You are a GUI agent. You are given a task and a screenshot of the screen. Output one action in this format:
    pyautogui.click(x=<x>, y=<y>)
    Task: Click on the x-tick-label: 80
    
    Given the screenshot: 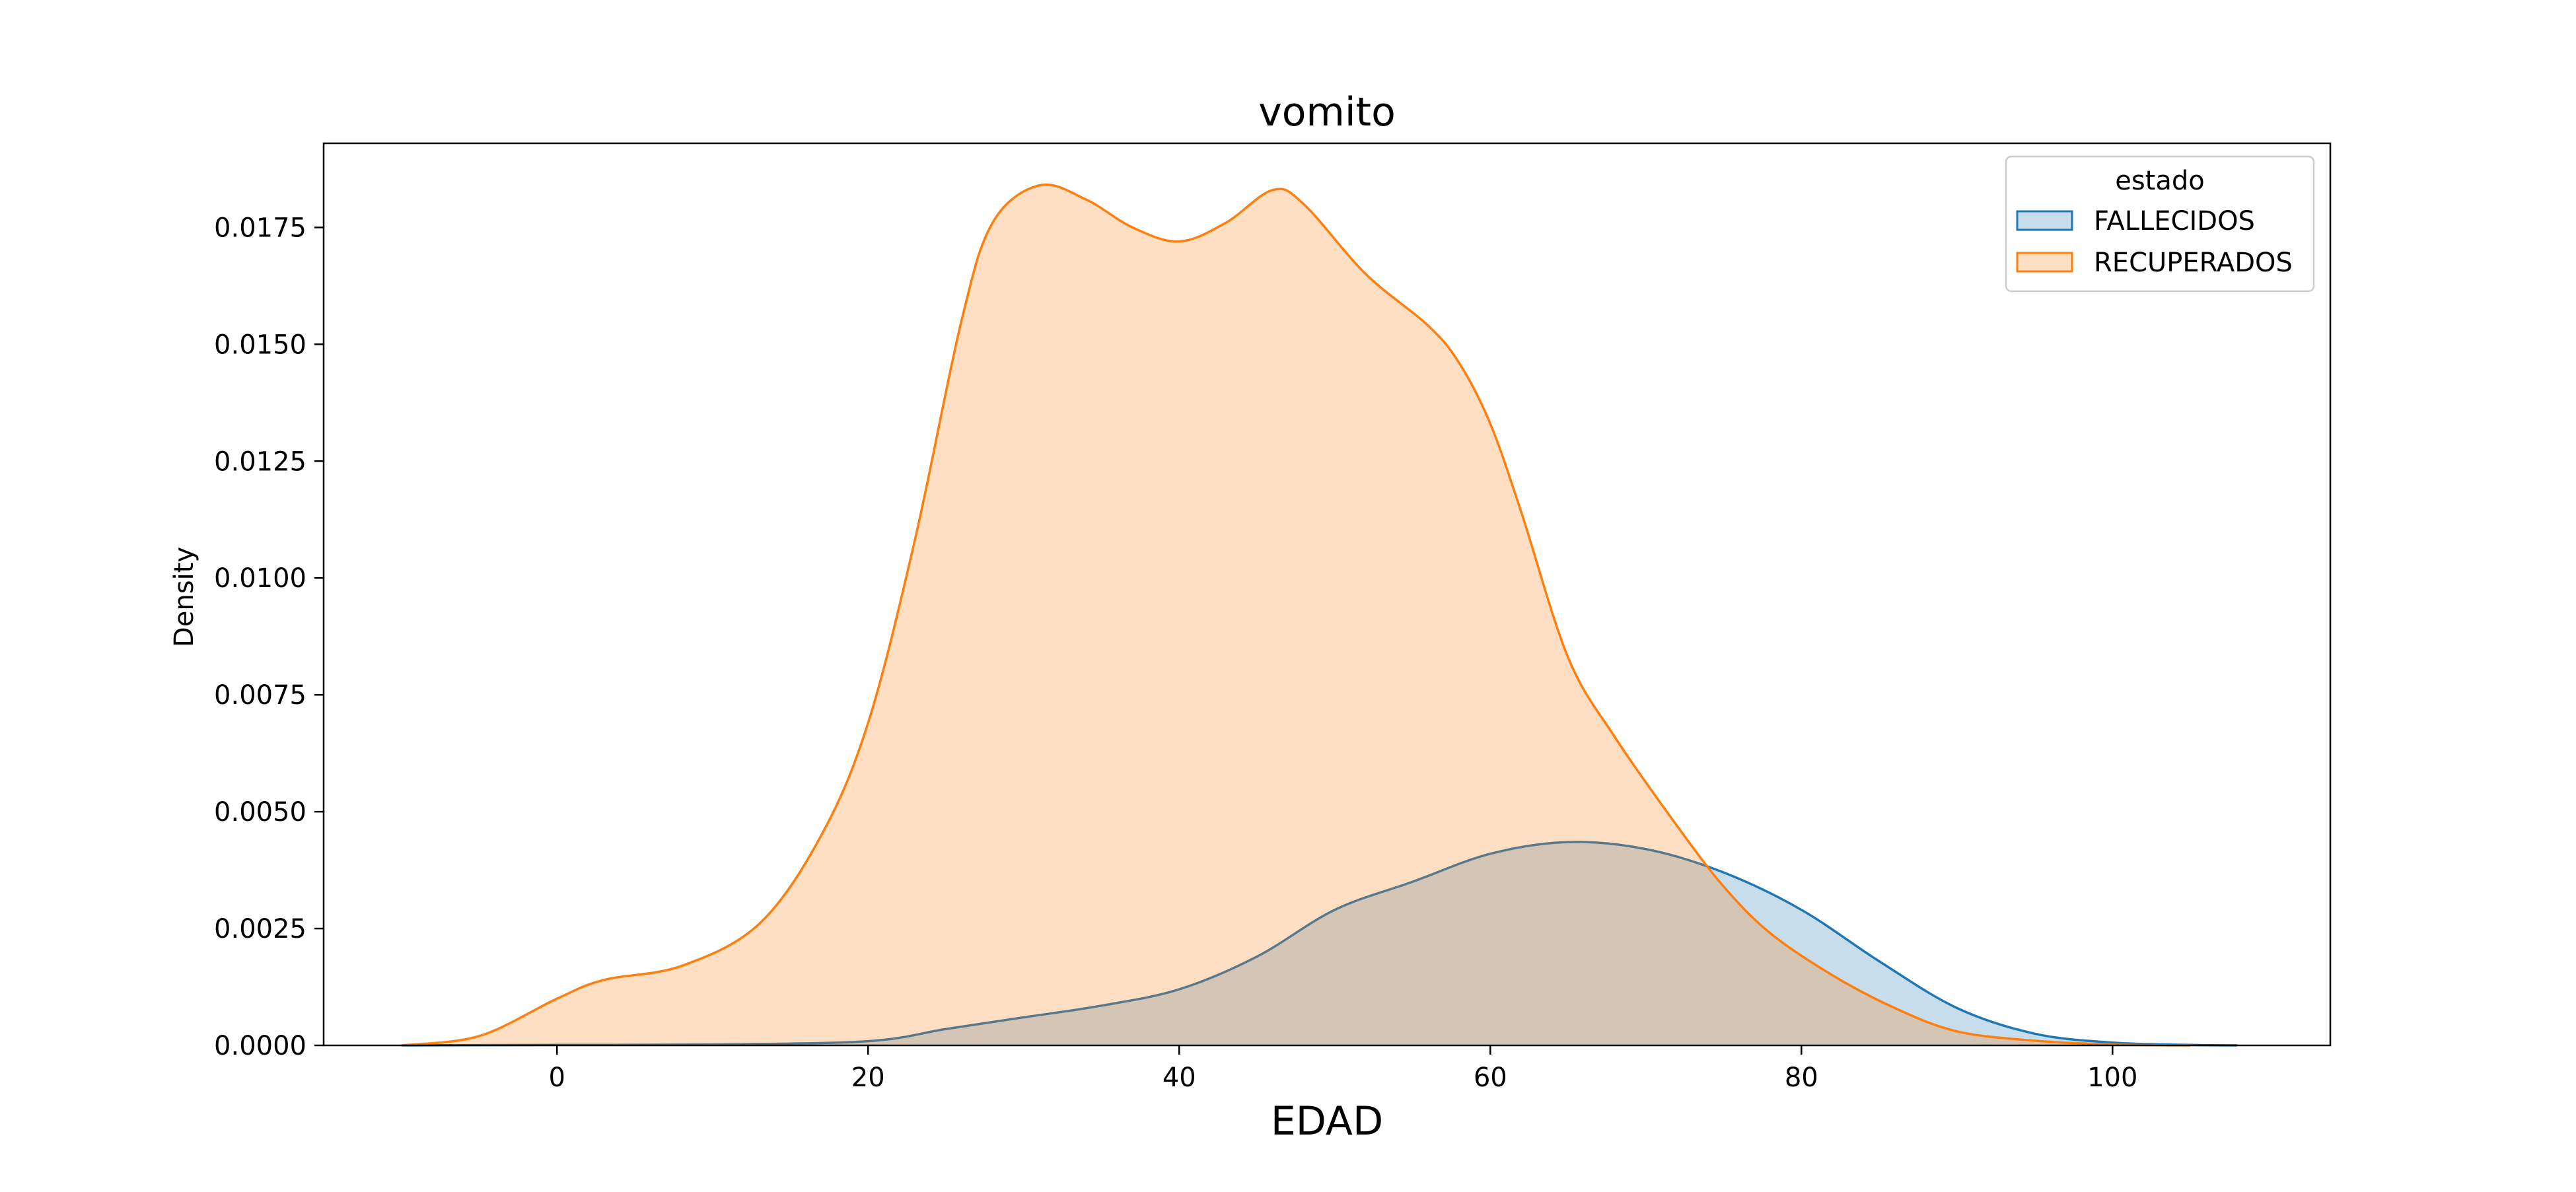 What is the action you would take?
    pyautogui.click(x=1801, y=1078)
    